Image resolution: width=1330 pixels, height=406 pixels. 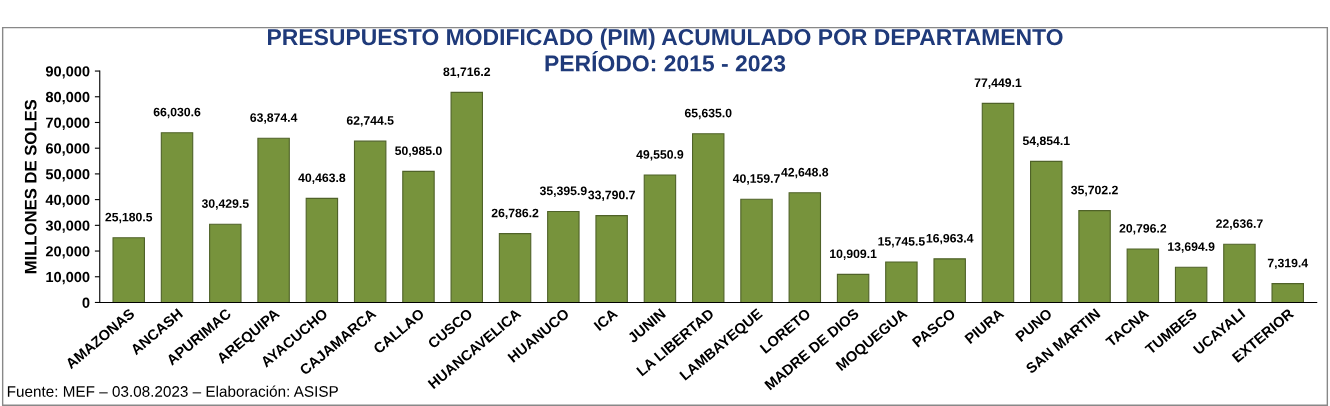 What do you see at coordinates (67, 98) in the screenshot?
I see `y-tick-label: 80,000` at bounding box center [67, 98].